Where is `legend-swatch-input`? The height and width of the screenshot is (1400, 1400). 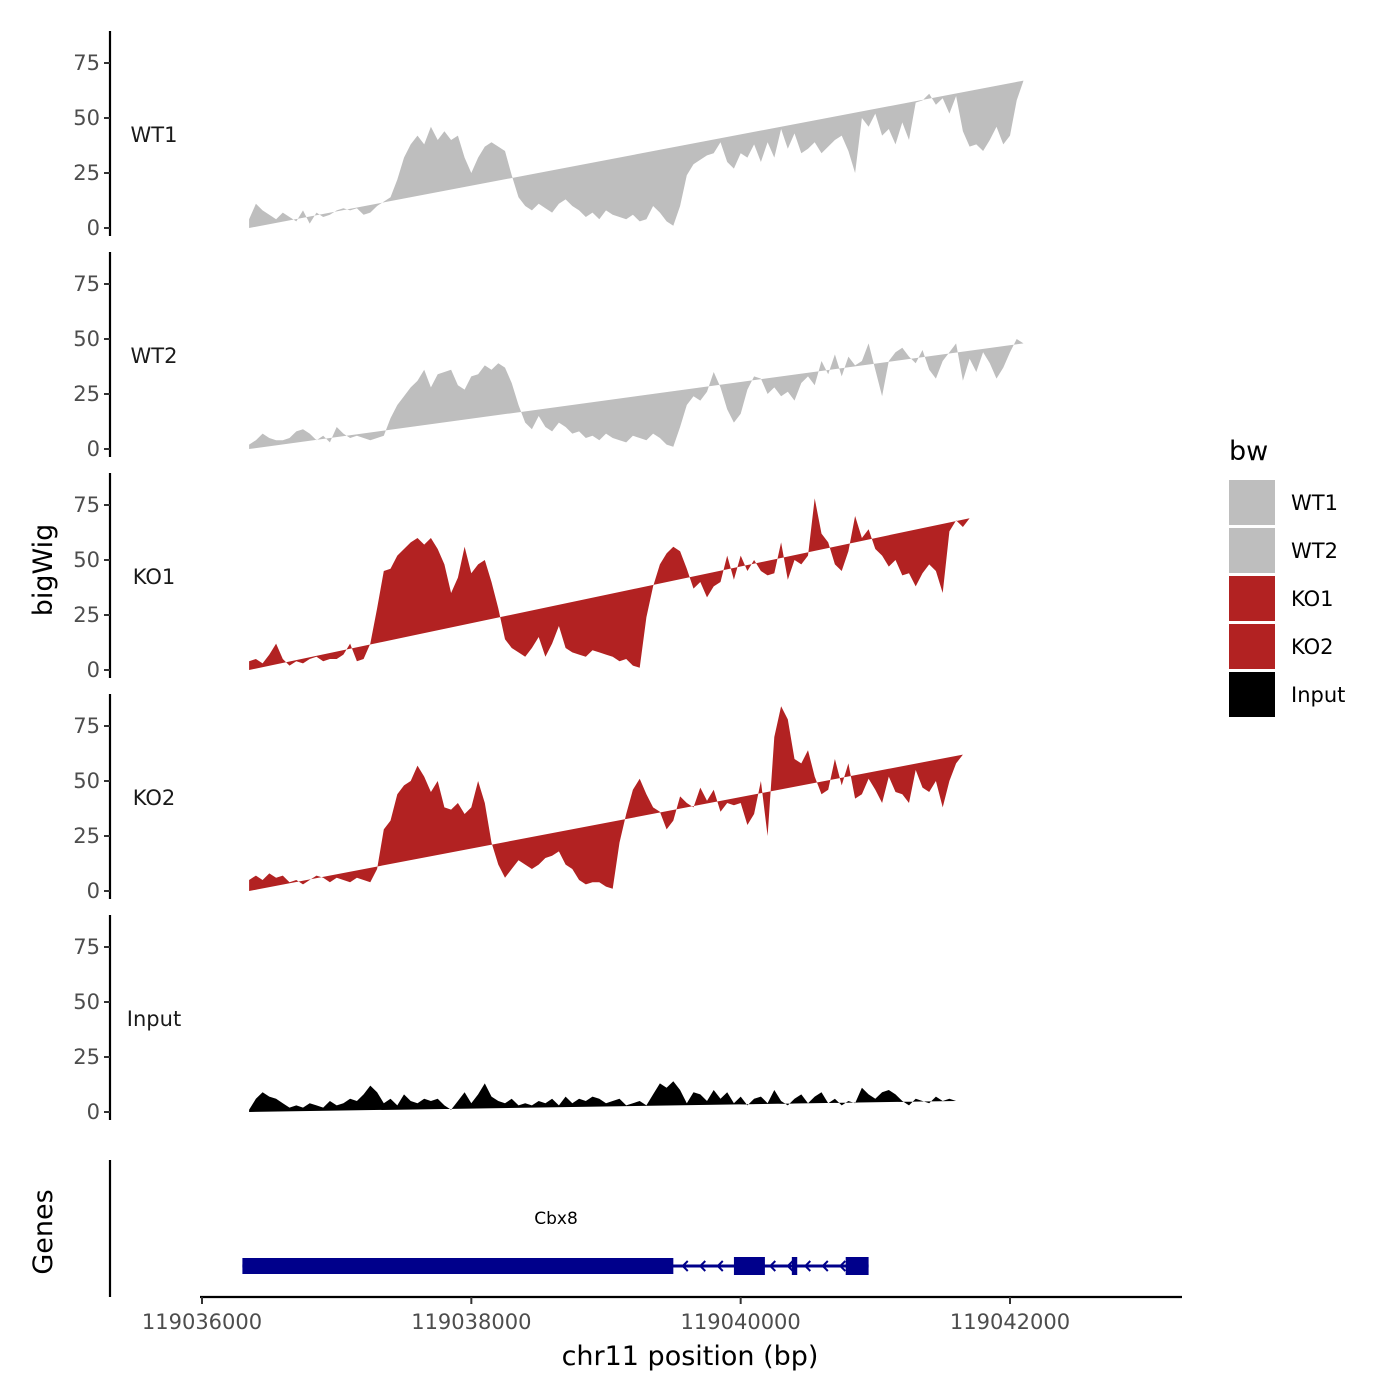
legend-swatch-input is located at coordinates (1252, 694).